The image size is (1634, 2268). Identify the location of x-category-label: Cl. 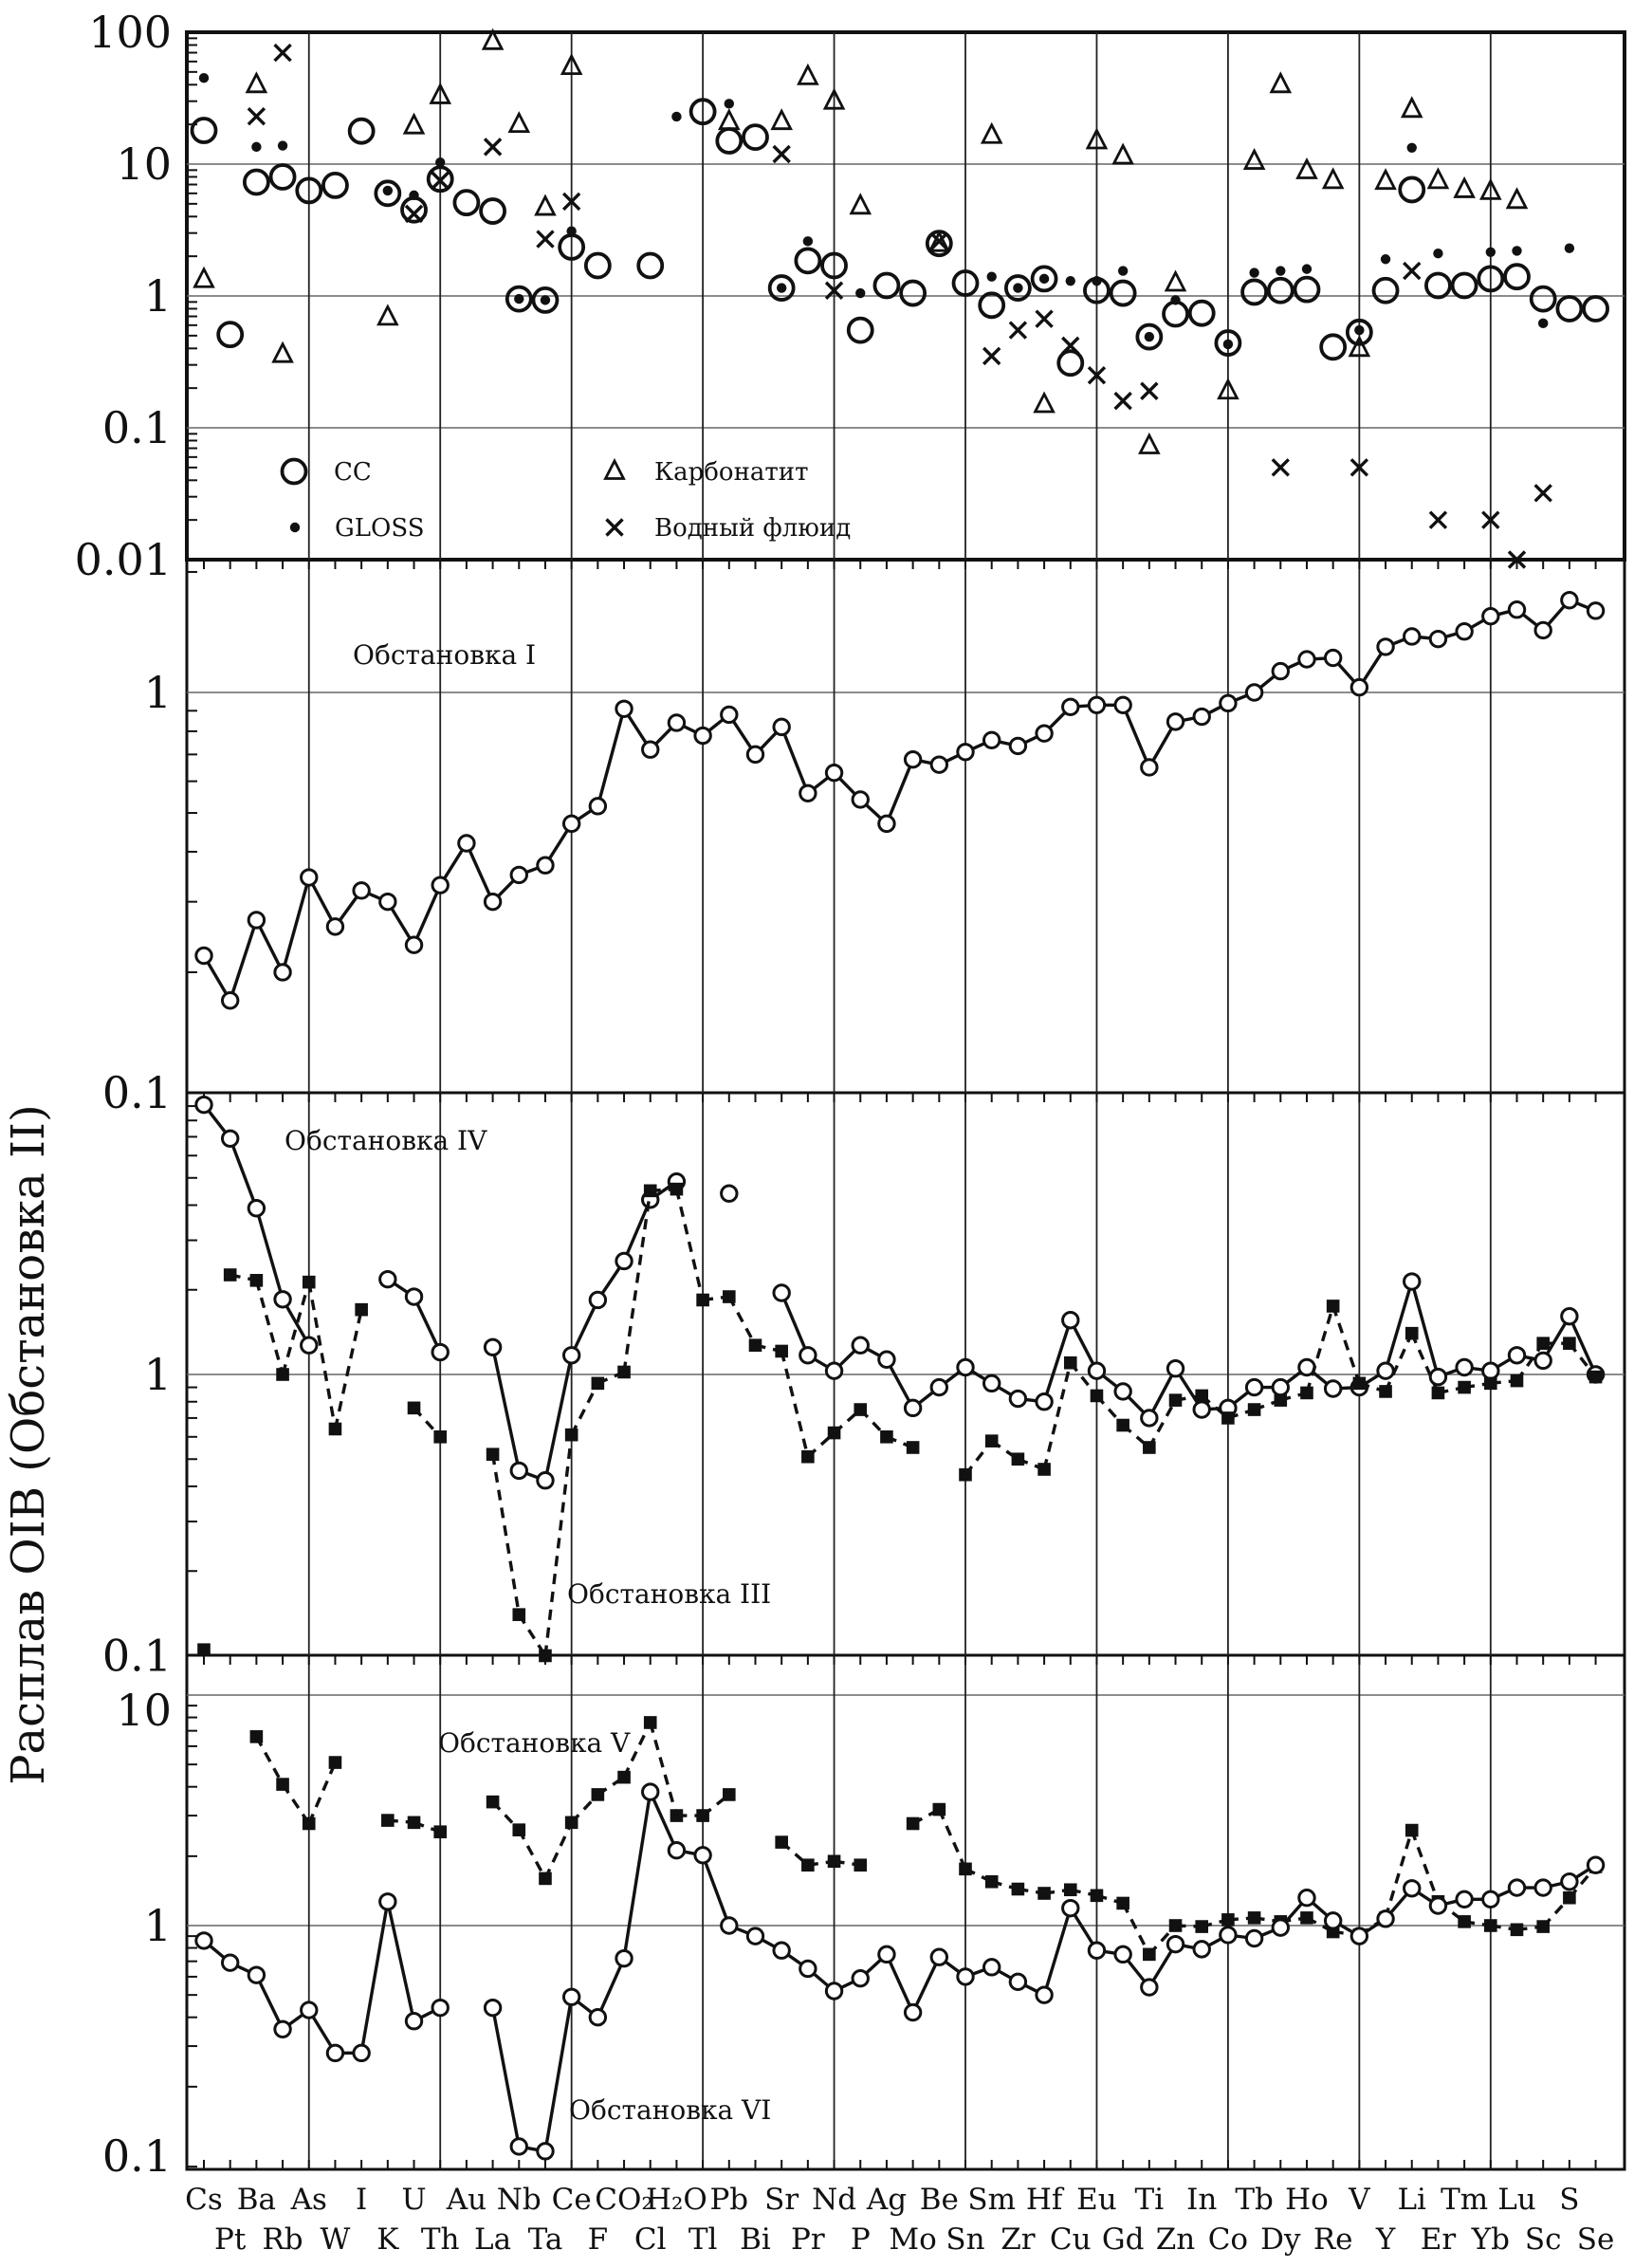
(650, 2239).